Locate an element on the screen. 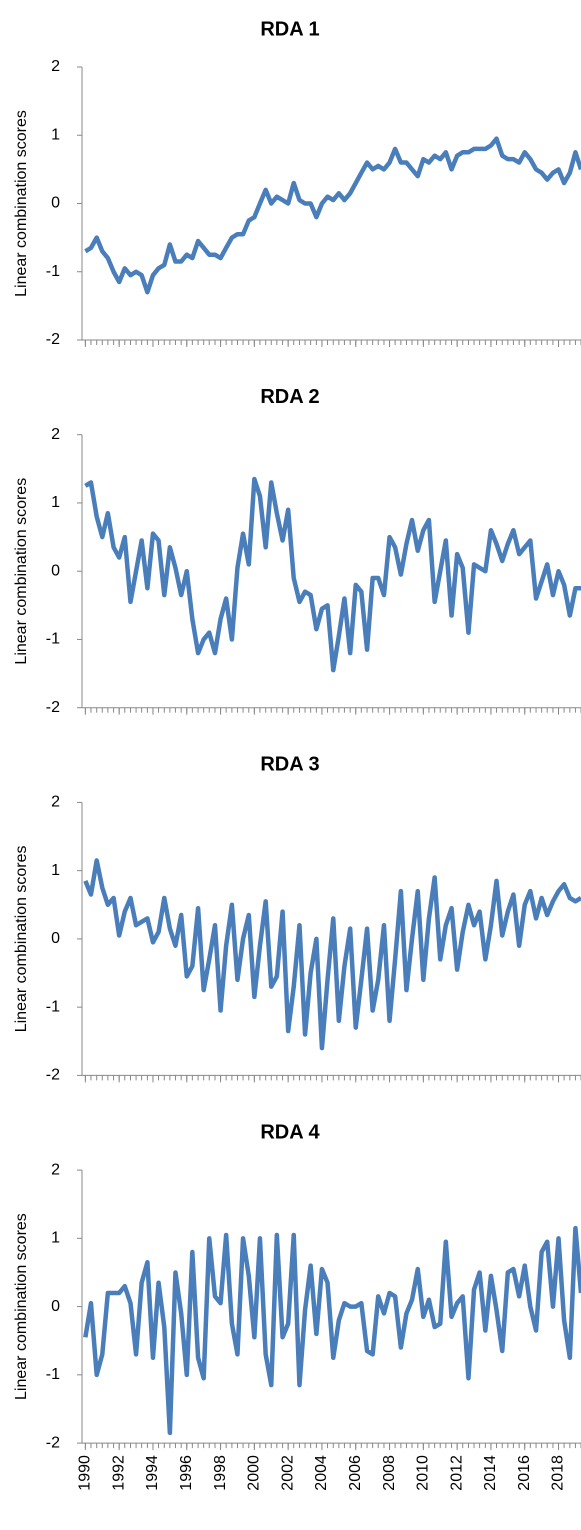  panel-title: RDA 2 is located at coordinates (289, 397).